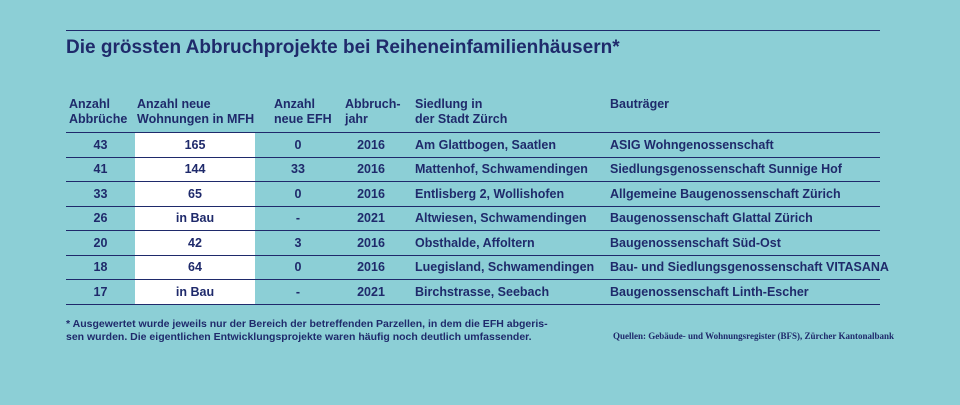 The image size is (960, 405). Describe the element at coordinates (490, 193) in the screenshot. I see `cell-siedlung: Entlisberg 2, Wollishofen` at that location.